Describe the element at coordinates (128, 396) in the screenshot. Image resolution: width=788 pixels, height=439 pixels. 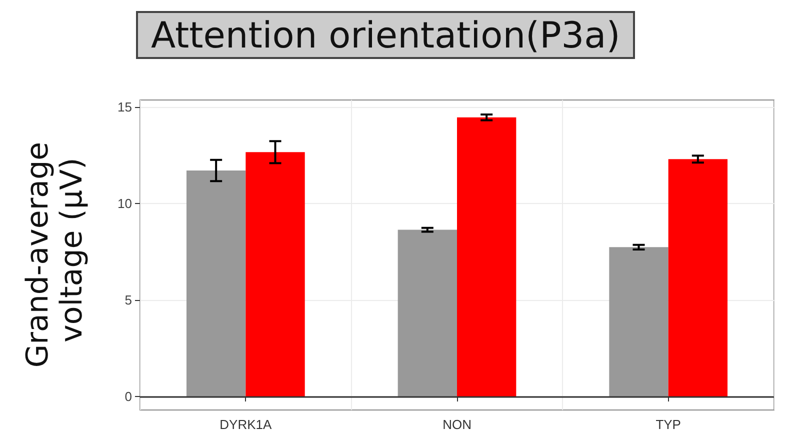
I see `y-tick-label: 0` at that location.